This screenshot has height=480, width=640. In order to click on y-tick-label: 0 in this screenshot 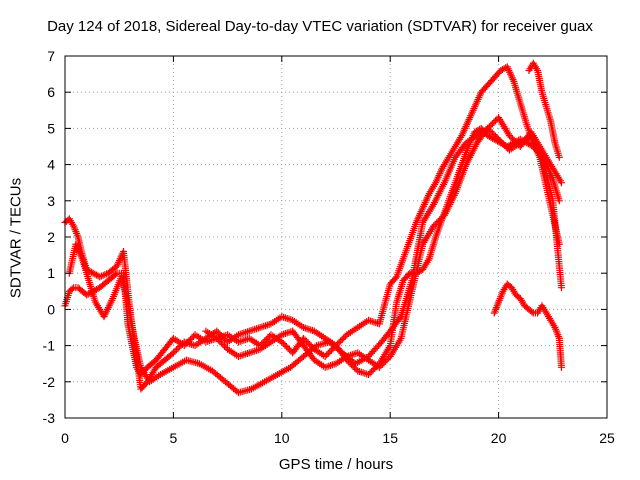, I will do `click(51, 309)`.